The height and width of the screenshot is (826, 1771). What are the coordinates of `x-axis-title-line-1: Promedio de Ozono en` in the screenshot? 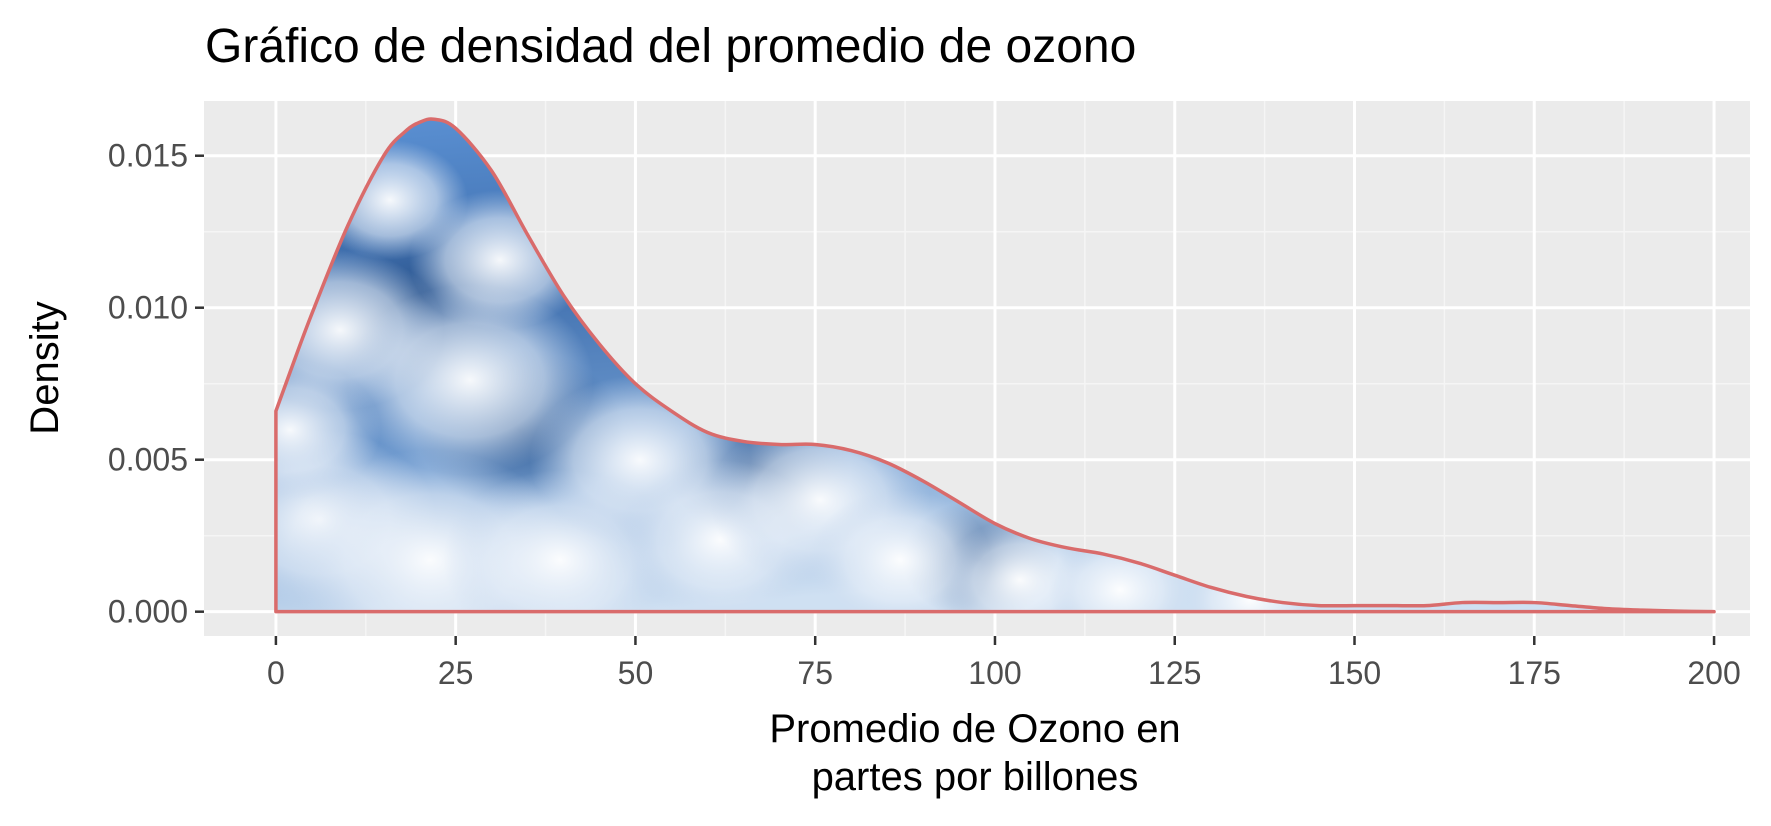 It's located at (974, 729).